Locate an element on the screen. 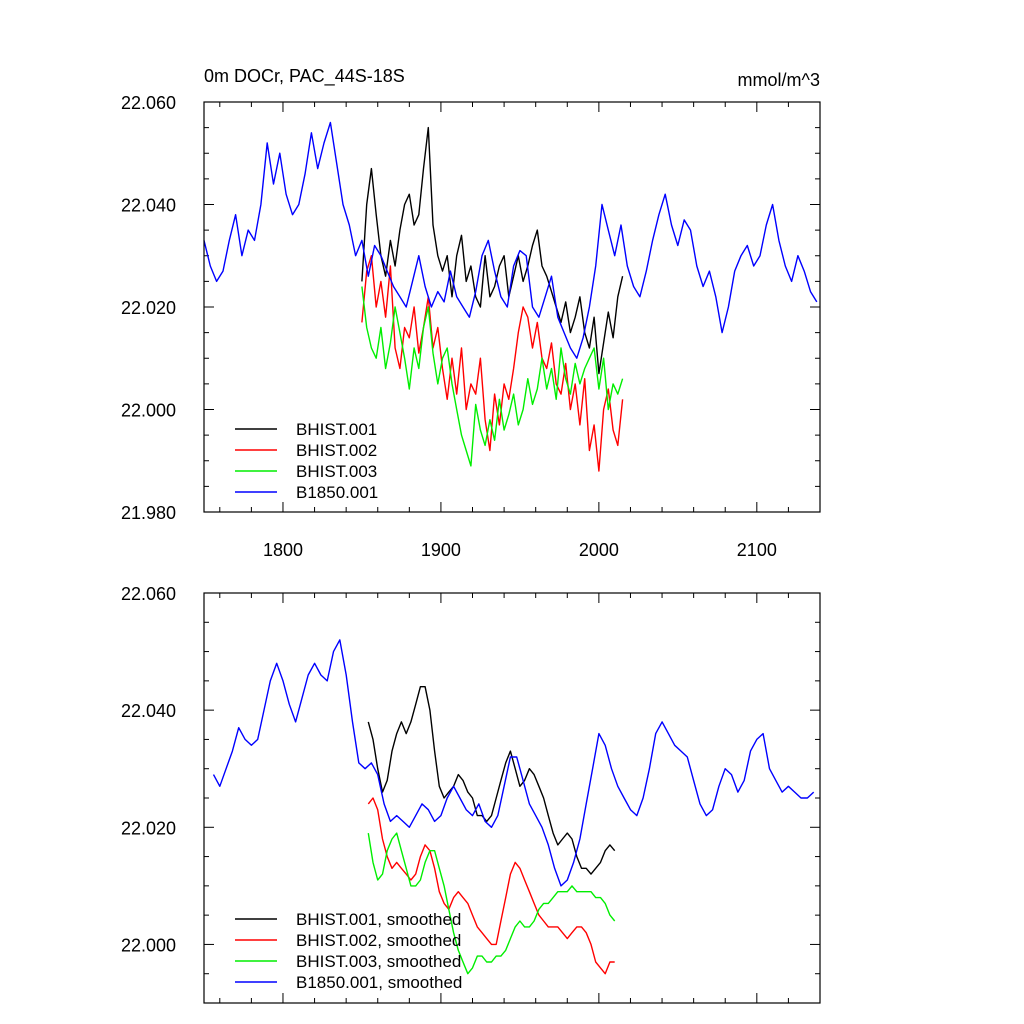 This screenshot has height=1024, width=1024. legend-label: B1850.001 is located at coordinates (337, 492).